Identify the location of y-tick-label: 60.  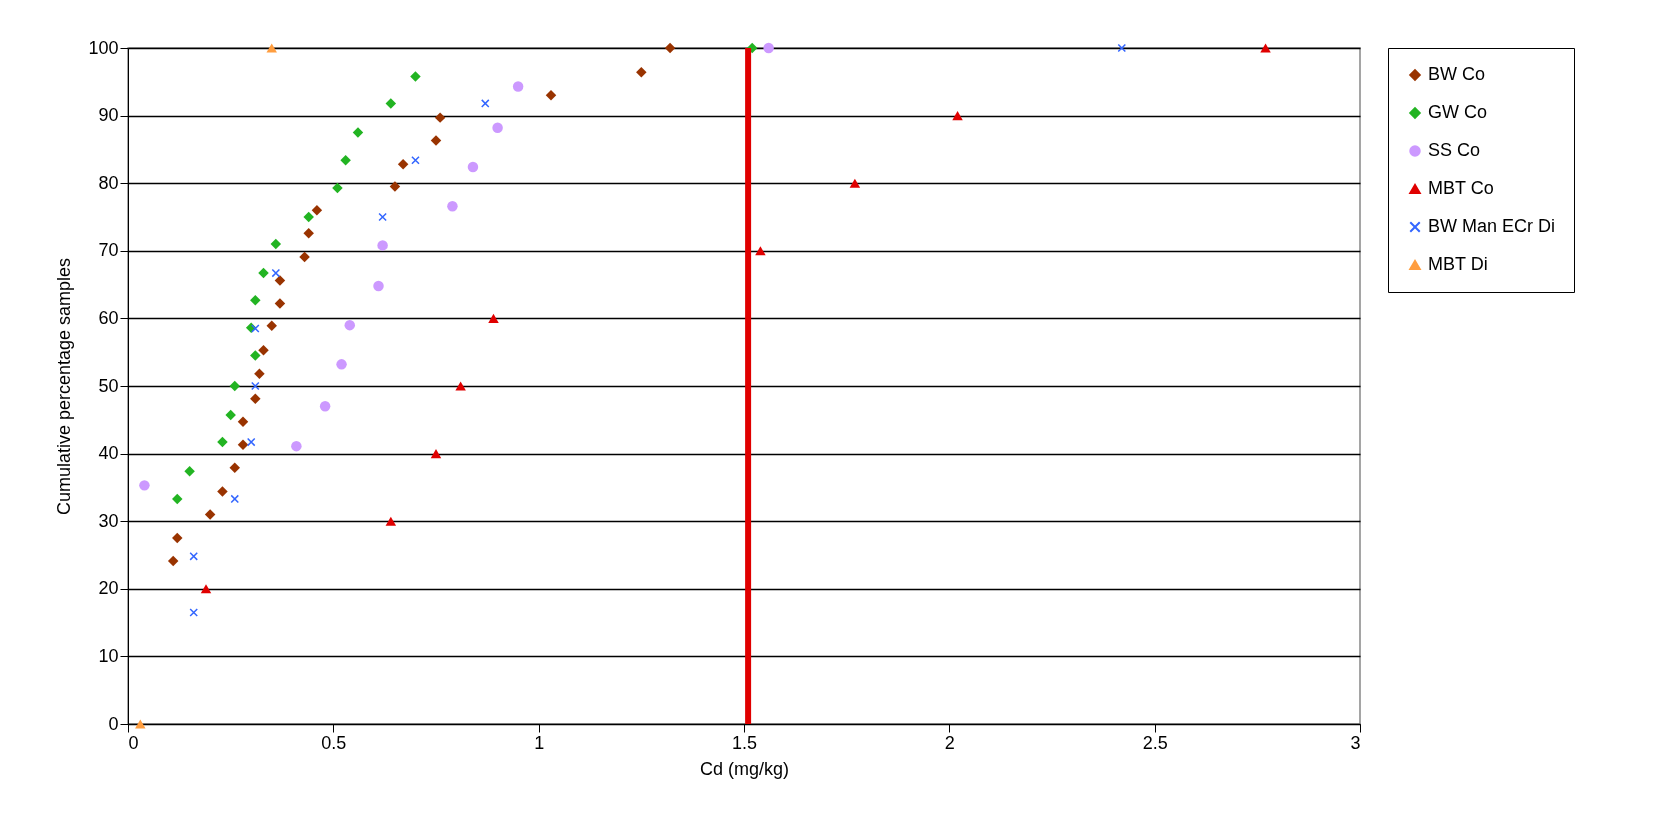
(108, 317).